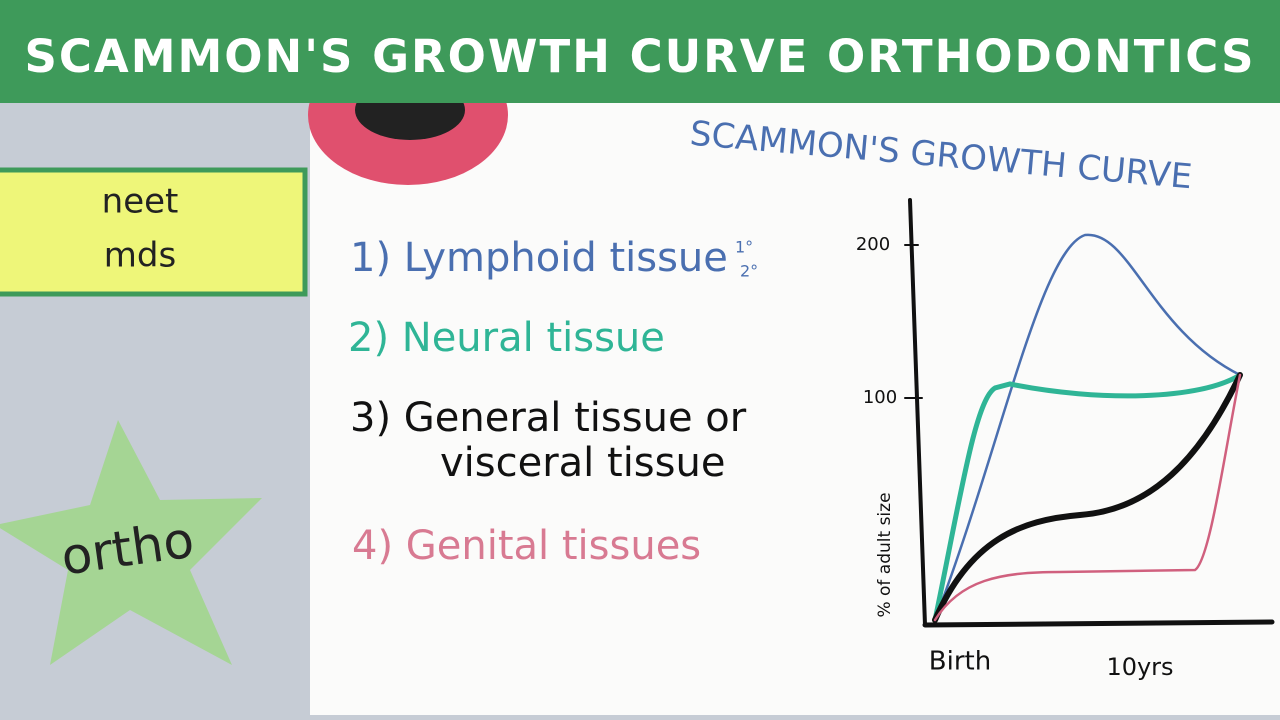  I want to click on tag-box, so click(154, 232).